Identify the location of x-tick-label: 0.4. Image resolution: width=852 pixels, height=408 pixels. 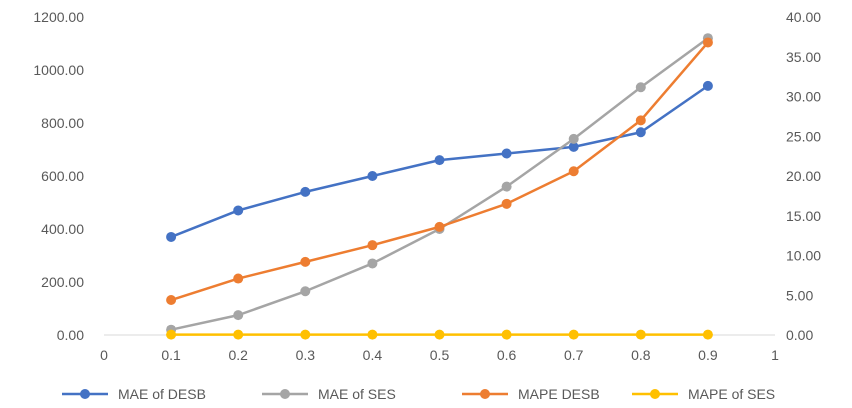
(373, 355).